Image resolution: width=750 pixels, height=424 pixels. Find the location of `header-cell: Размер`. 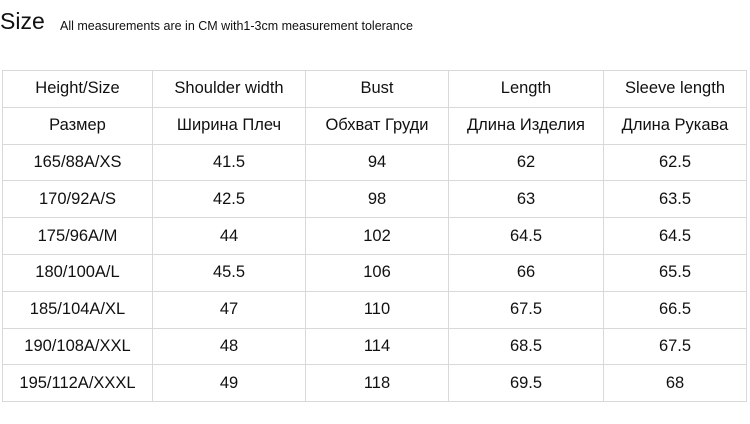

header-cell: Размер is located at coordinates (77, 125).